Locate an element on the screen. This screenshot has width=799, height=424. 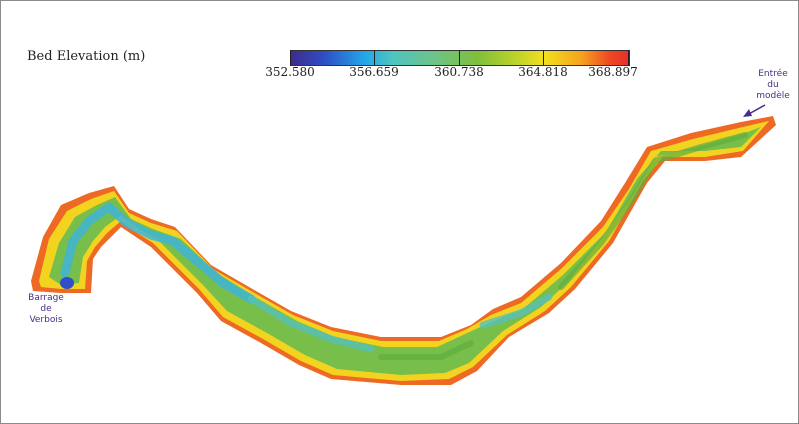
legend-tick-label-1: 356.659 is located at coordinates (374, 72).